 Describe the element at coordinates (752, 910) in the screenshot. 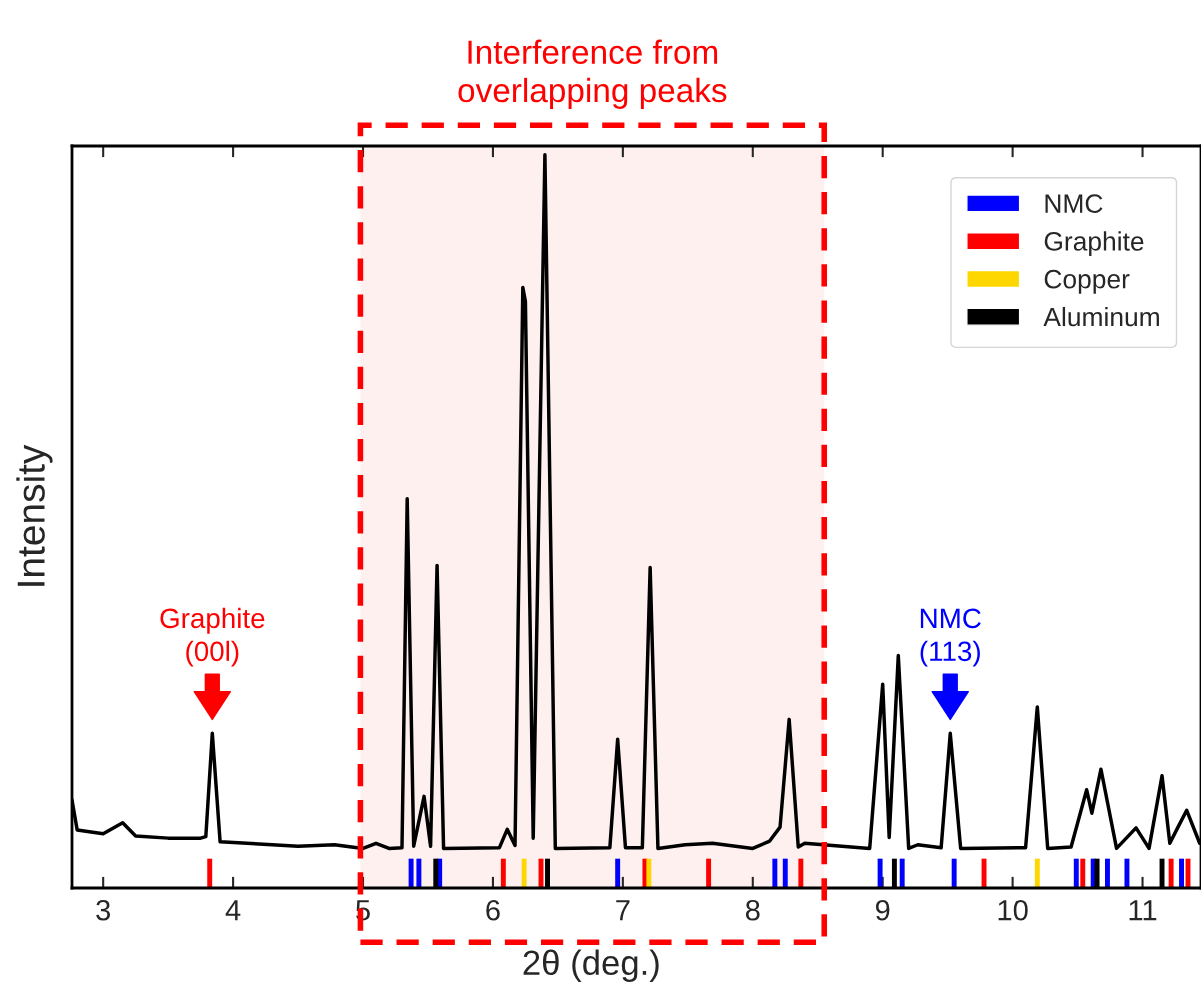

I see `x-tick-label: 8` at that location.